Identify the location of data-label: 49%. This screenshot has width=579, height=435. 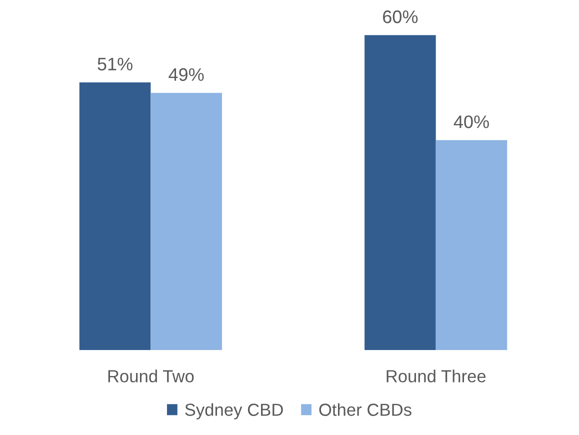
(186, 74).